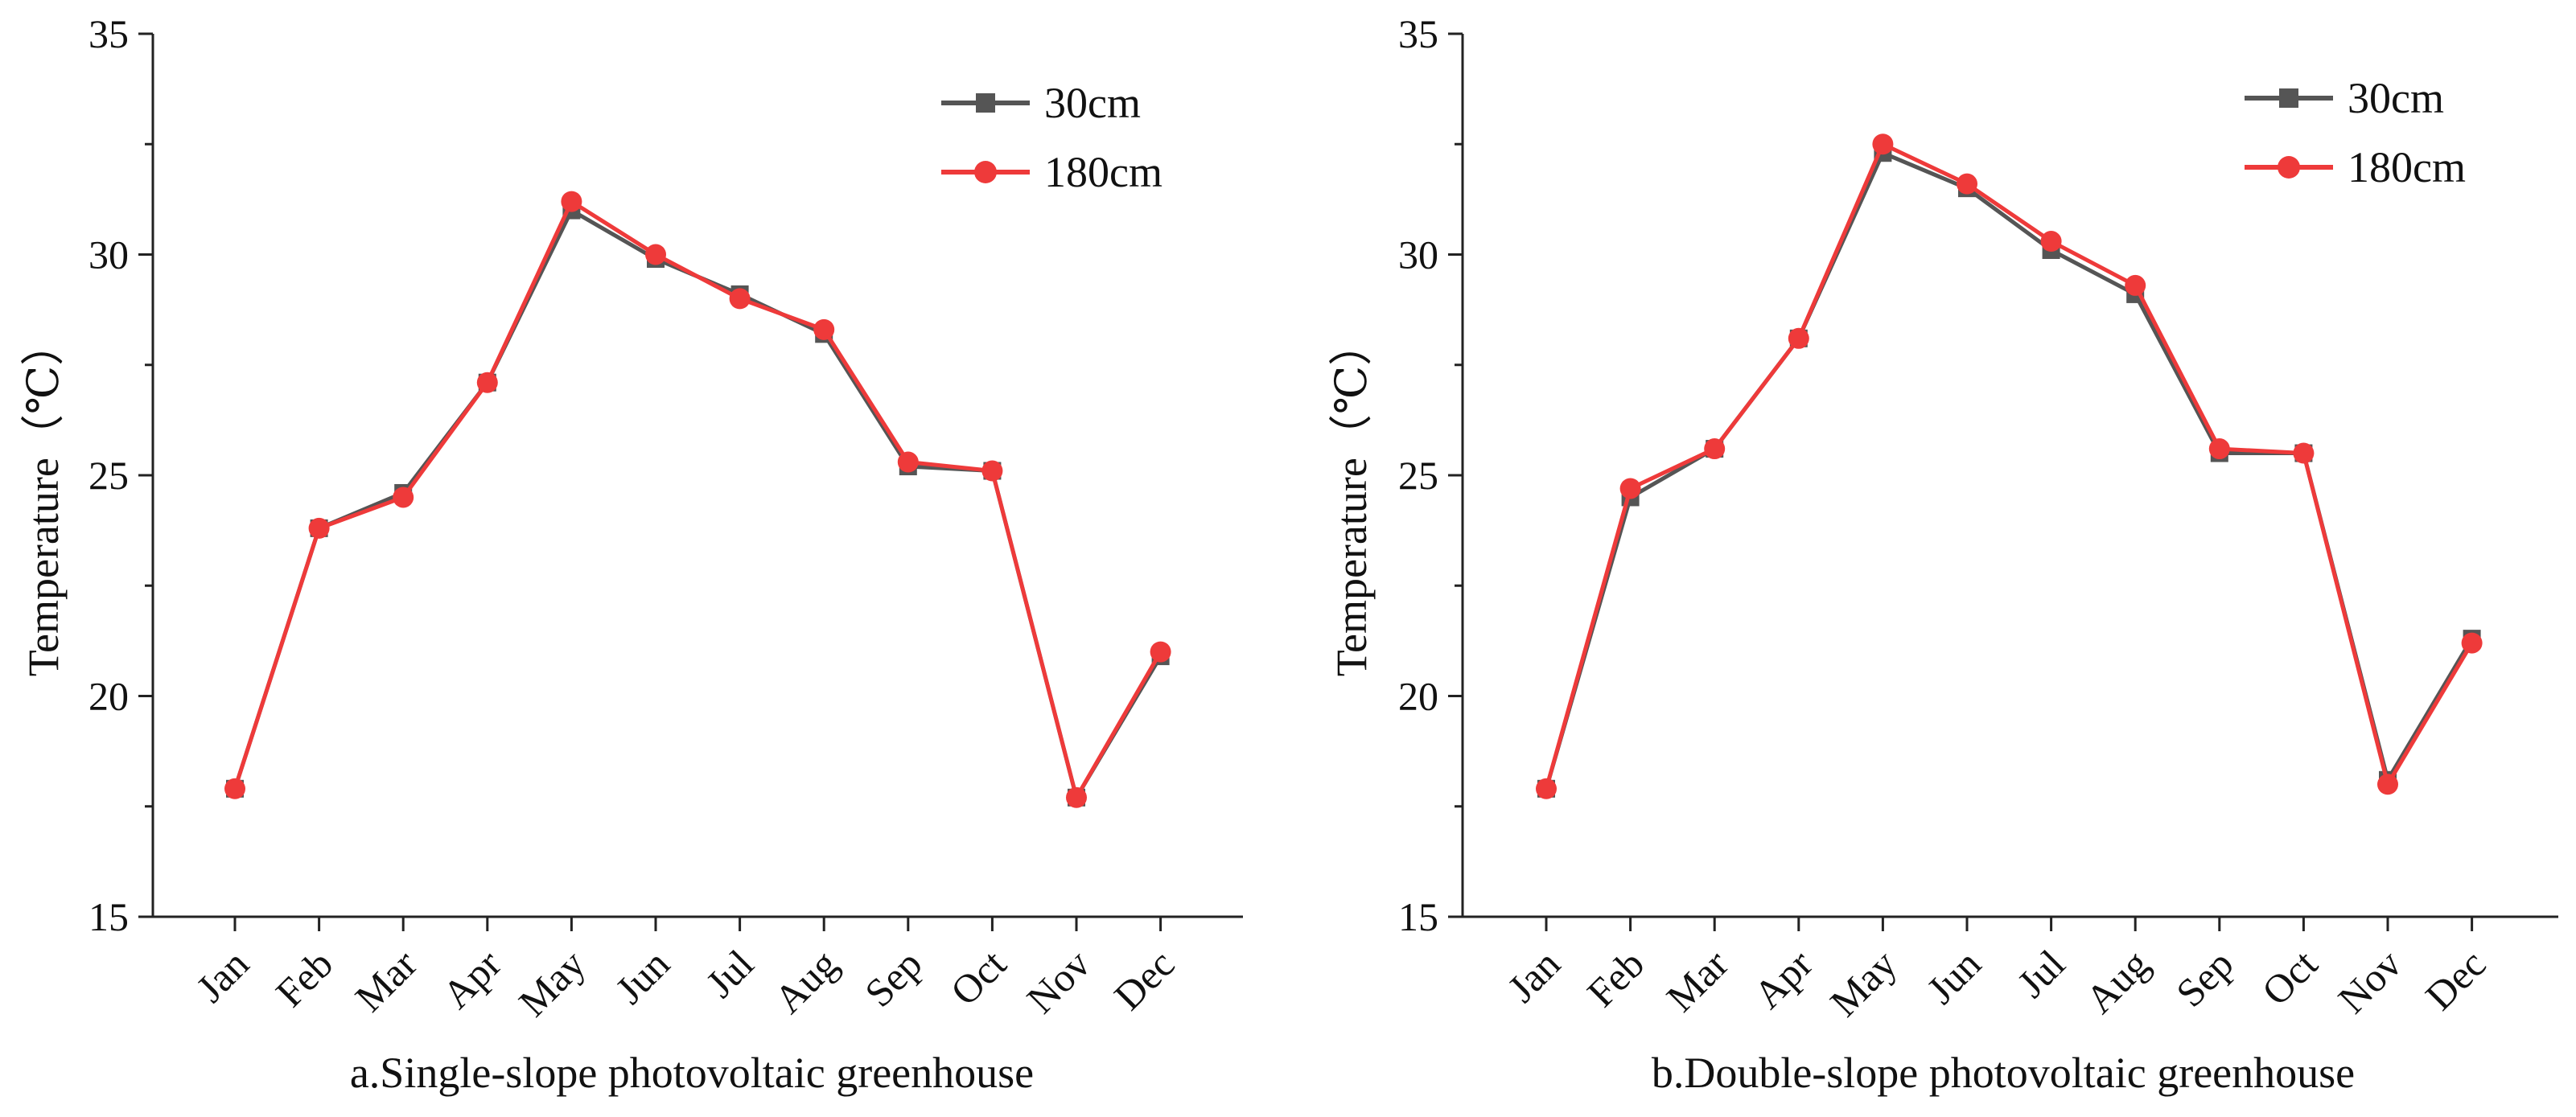 The image size is (2576, 1117). What do you see at coordinates (692, 1073) in the screenshot?
I see `chart-caption: a.Single-slope photovoltaic greenhouse` at bounding box center [692, 1073].